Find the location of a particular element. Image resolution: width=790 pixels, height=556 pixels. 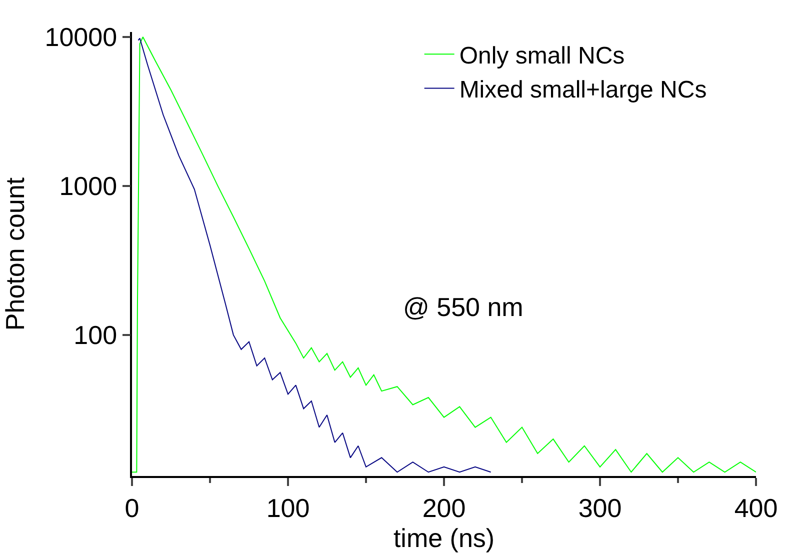

annotation: @ 550 nm is located at coordinates (463, 307).